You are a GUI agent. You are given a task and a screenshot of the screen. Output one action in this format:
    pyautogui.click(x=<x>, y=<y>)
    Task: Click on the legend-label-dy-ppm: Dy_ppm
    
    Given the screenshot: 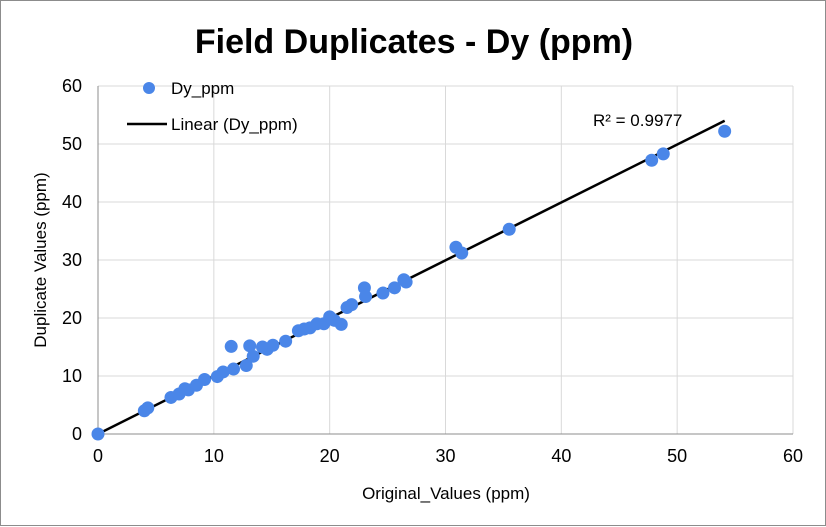 What is the action you would take?
    pyautogui.click(x=202, y=88)
    